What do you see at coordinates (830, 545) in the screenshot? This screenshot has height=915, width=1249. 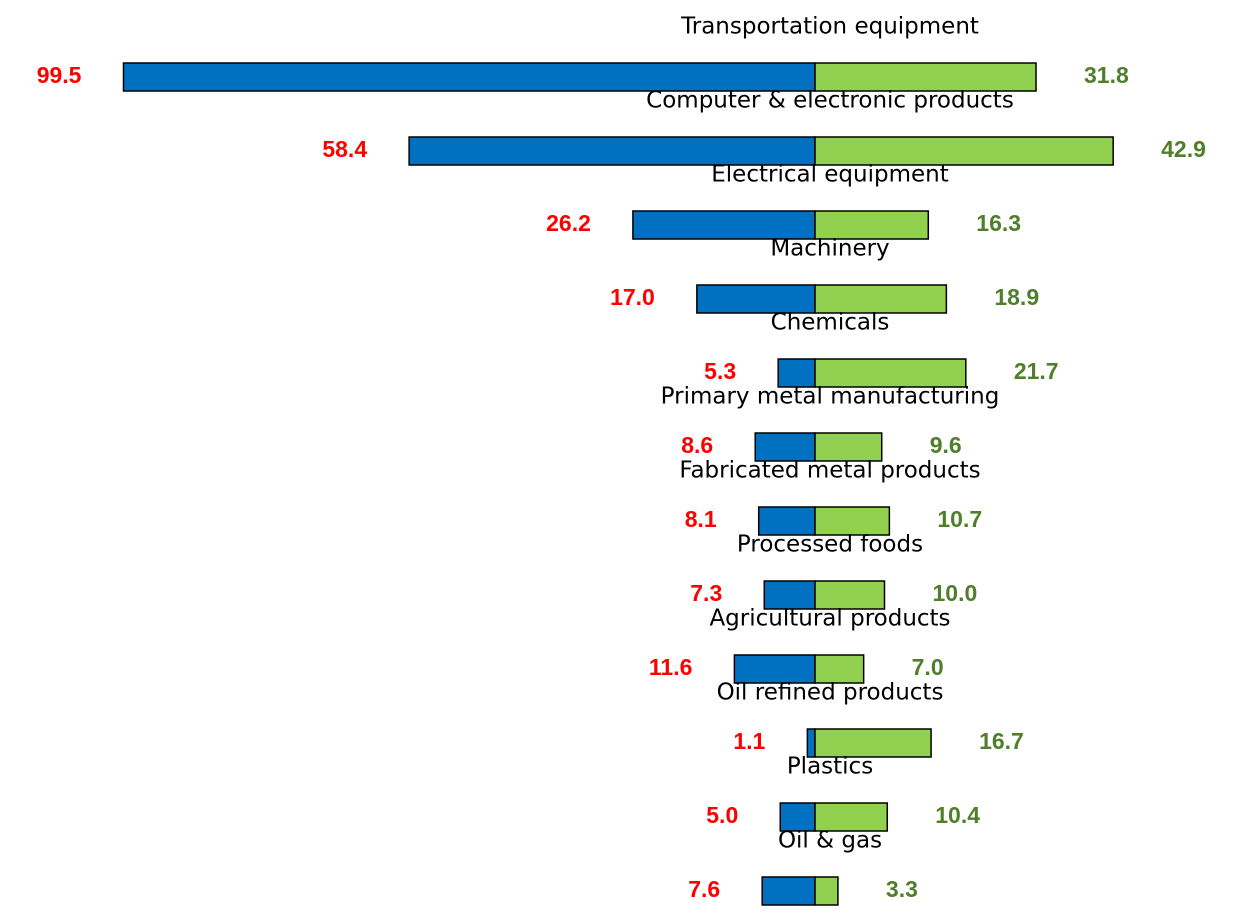 I see `category-label: Processed foods` at bounding box center [830, 545].